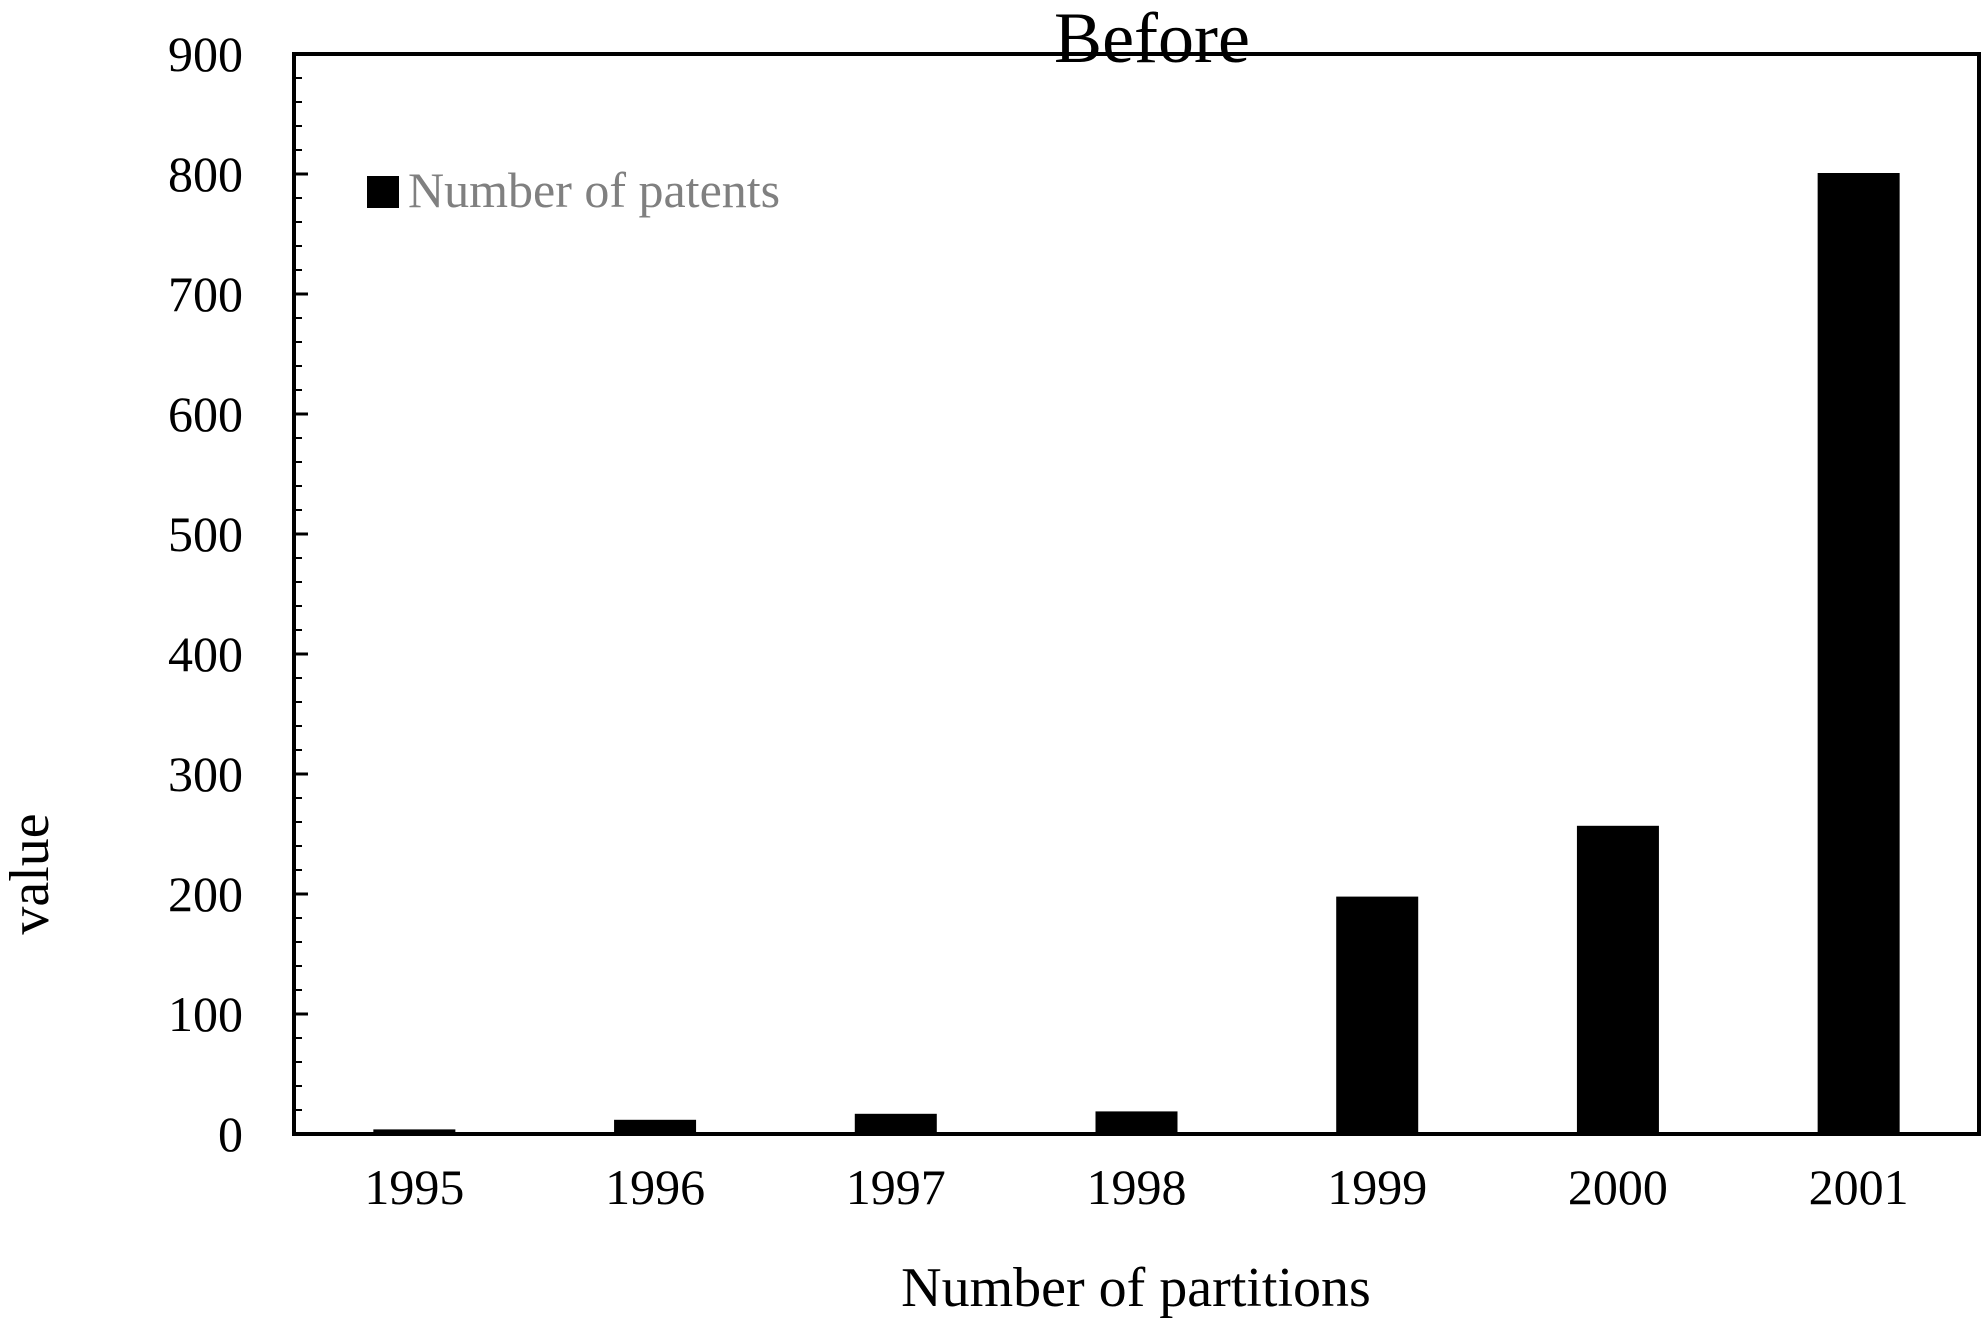 This screenshot has height=1323, width=1983. What do you see at coordinates (238, 594) in the screenshot?
I see `y-tick-labels: 0 100 200 300 400 500 600 700 800 900` at bounding box center [238, 594].